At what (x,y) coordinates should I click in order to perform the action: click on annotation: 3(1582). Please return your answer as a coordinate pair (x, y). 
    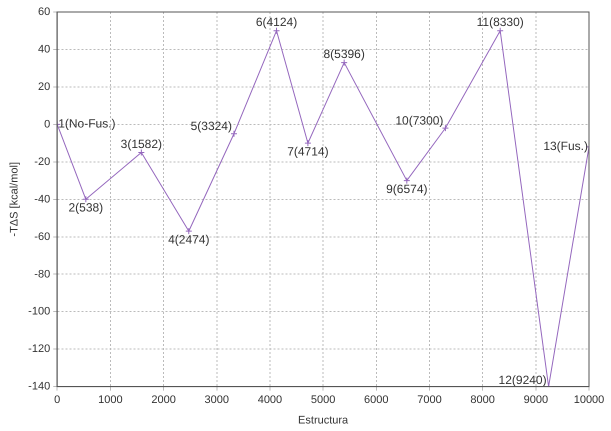
    Looking at the image, I should click on (141, 143).